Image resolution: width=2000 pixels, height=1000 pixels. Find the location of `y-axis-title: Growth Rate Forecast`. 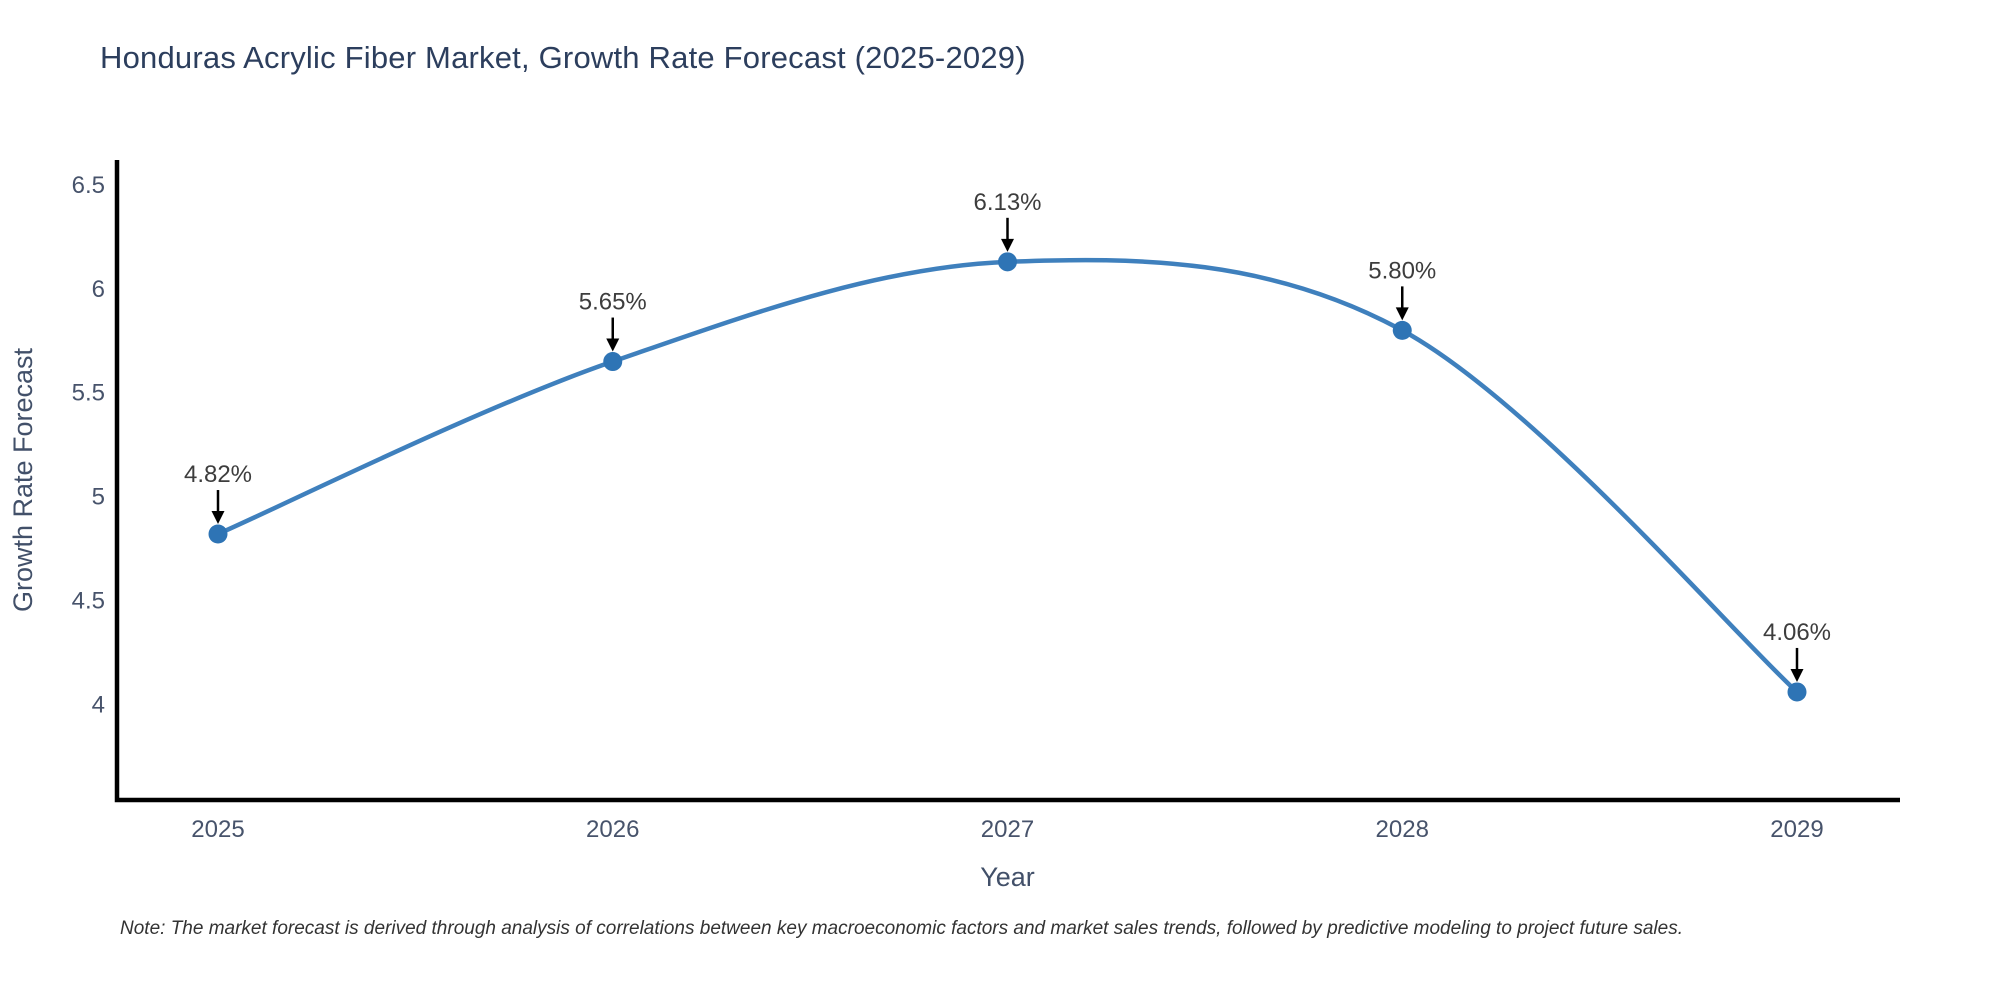

y-axis-title: Growth Rate Forecast is located at coordinates (23, 479).